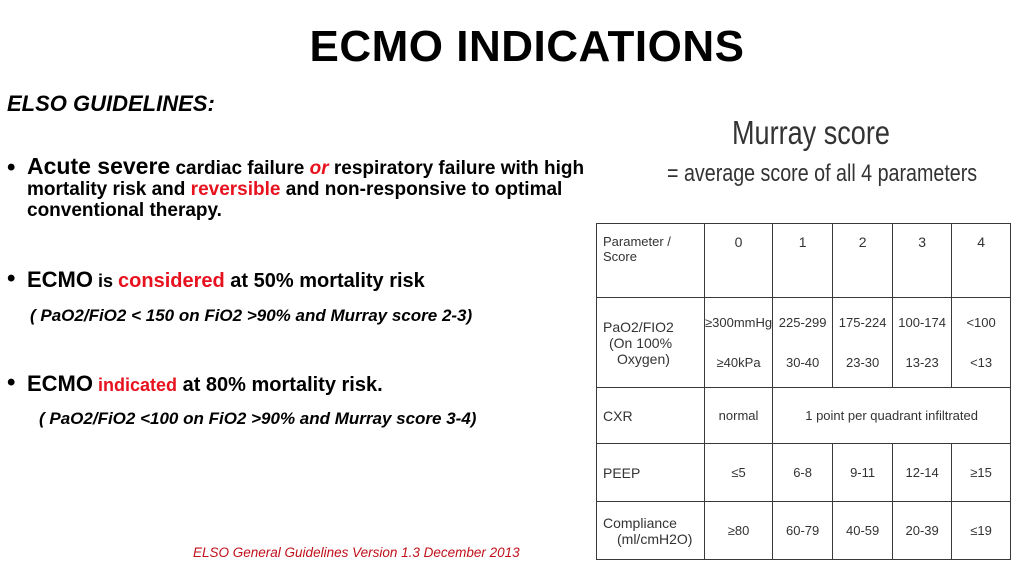 The width and height of the screenshot is (1024, 576). Describe the element at coordinates (862, 362) in the screenshot. I see `cell-value: 23-30` at that location.